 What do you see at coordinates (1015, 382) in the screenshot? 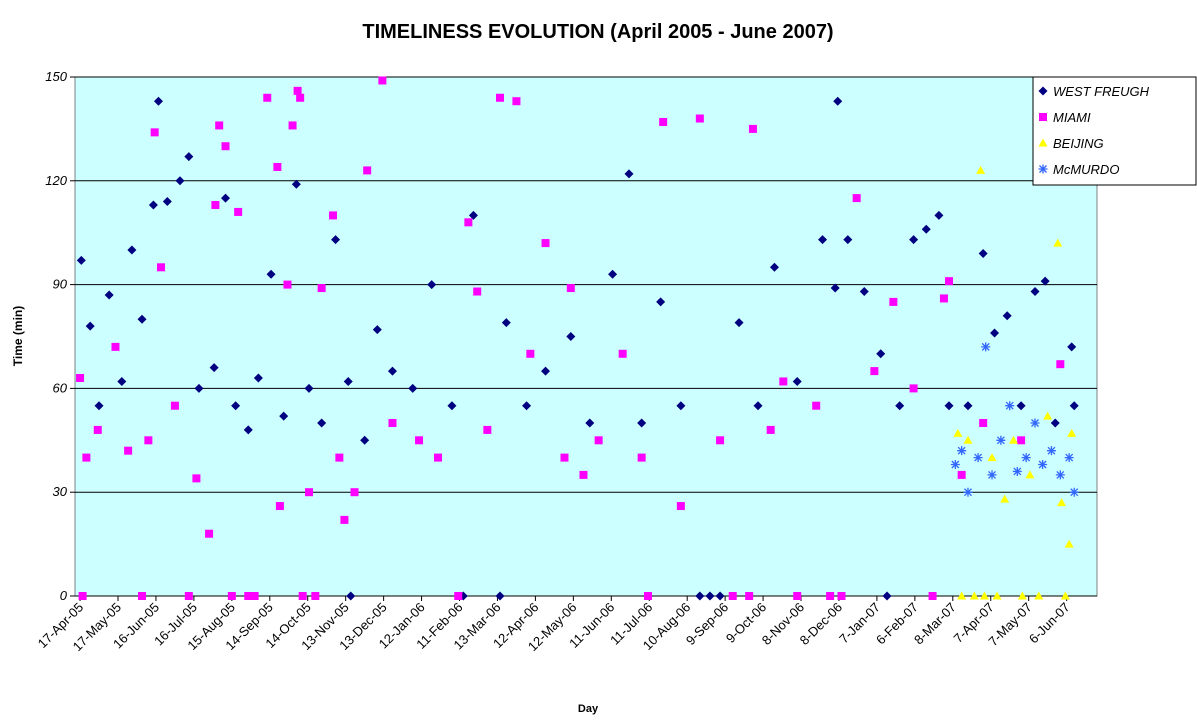
I see `series-points` at bounding box center [1015, 382].